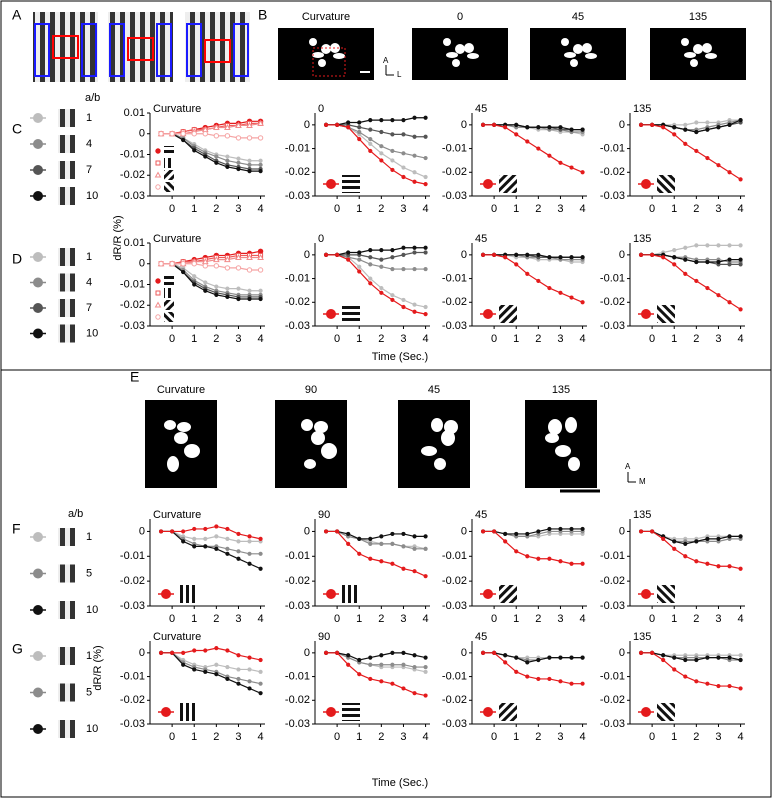  What do you see at coordinates (381, 619) in the screenshot?
I see `x-tick-label: 2` at bounding box center [381, 619].